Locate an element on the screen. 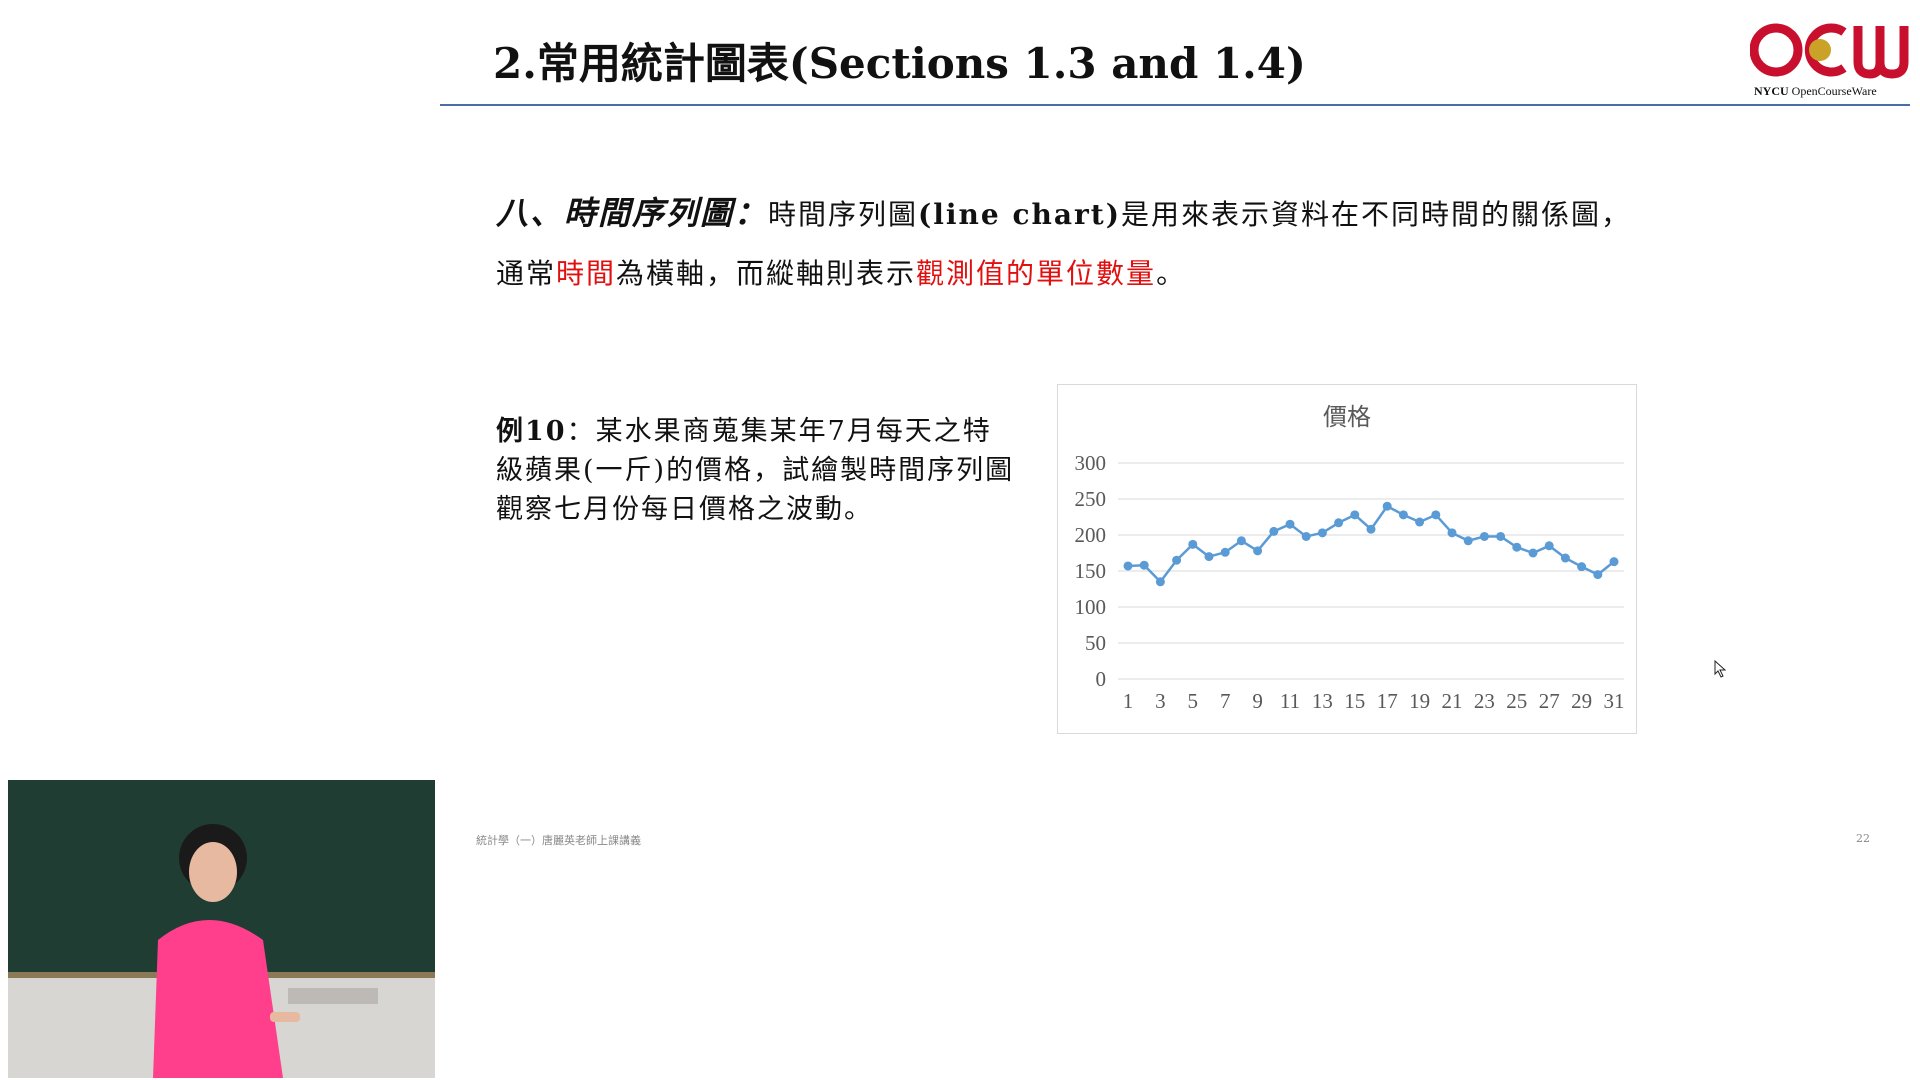  chart-title: 價格 is located at coordinates (1347, 417).